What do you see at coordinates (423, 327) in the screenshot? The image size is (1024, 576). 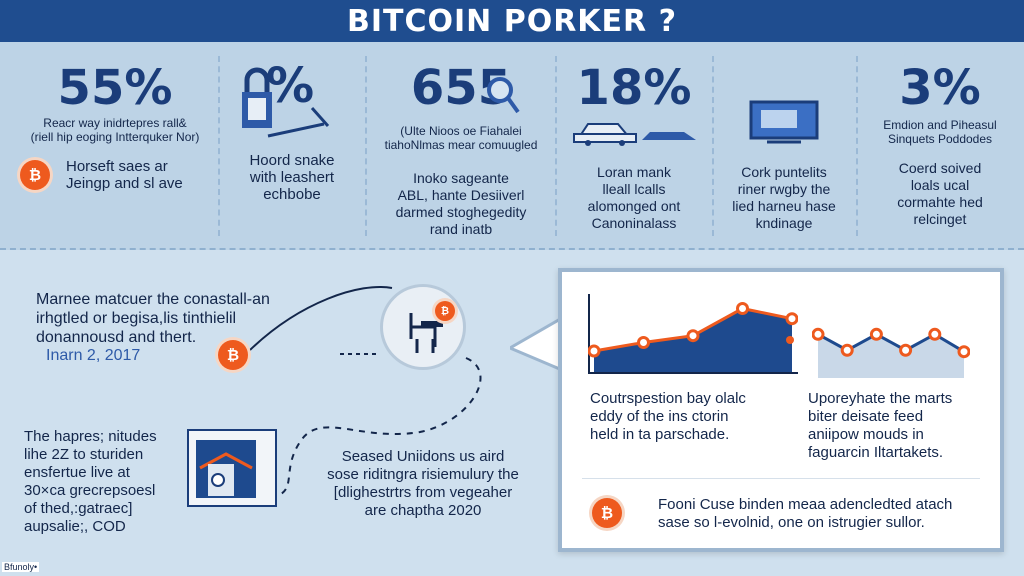 I see `chair-icon: ₿` at bounding box center [423, 327].